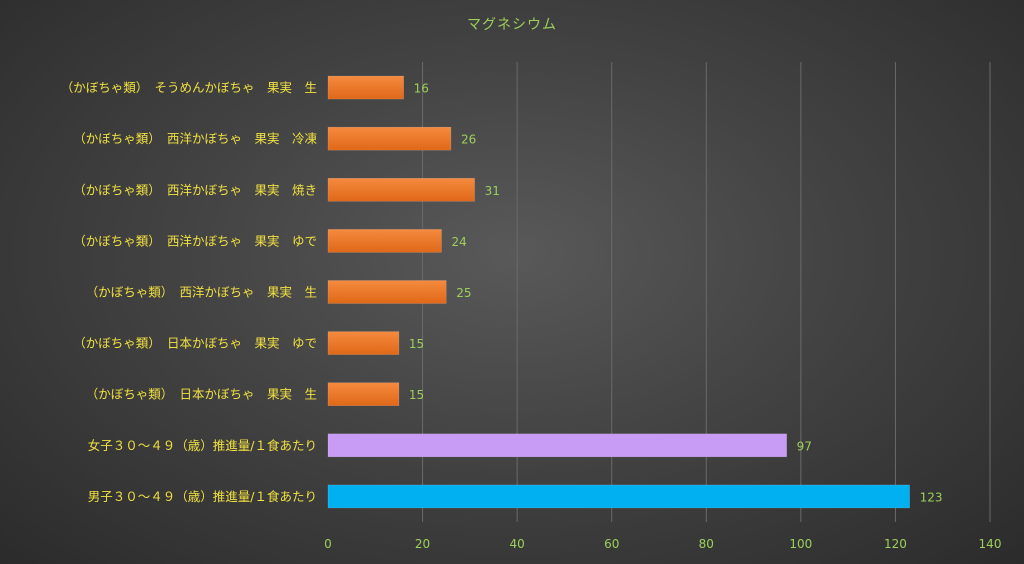 The width and height of the screenshot is (1024, 564). Describe the element at coordinates (201, 292) in the screenshot. I see `category-label: （かぼちゃ類） 西洋かぼちゃ 果実 生` at that location.